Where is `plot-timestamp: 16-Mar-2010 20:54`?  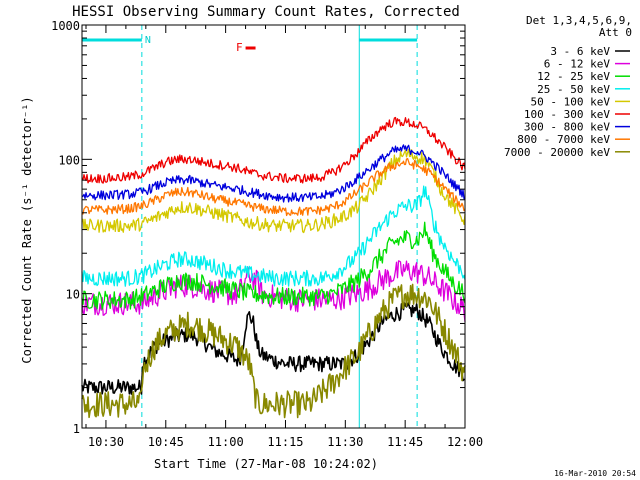
plot-timestamp: 16-Mar-2010 20:54 is located at coordinates (595, 473).